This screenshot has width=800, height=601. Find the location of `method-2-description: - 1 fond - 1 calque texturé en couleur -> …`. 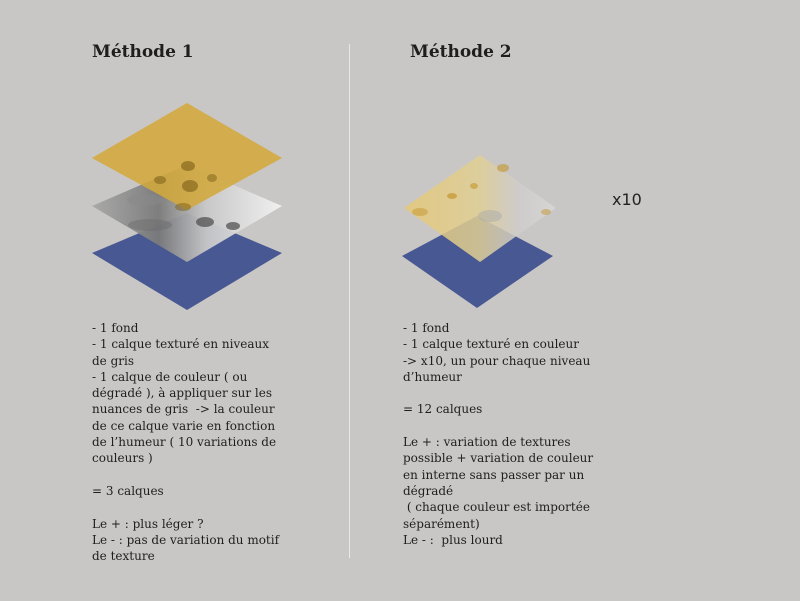

method-2-description: - 1 fond - 1 calque texturé en couleur -> … is located at coordinates (498, 434).